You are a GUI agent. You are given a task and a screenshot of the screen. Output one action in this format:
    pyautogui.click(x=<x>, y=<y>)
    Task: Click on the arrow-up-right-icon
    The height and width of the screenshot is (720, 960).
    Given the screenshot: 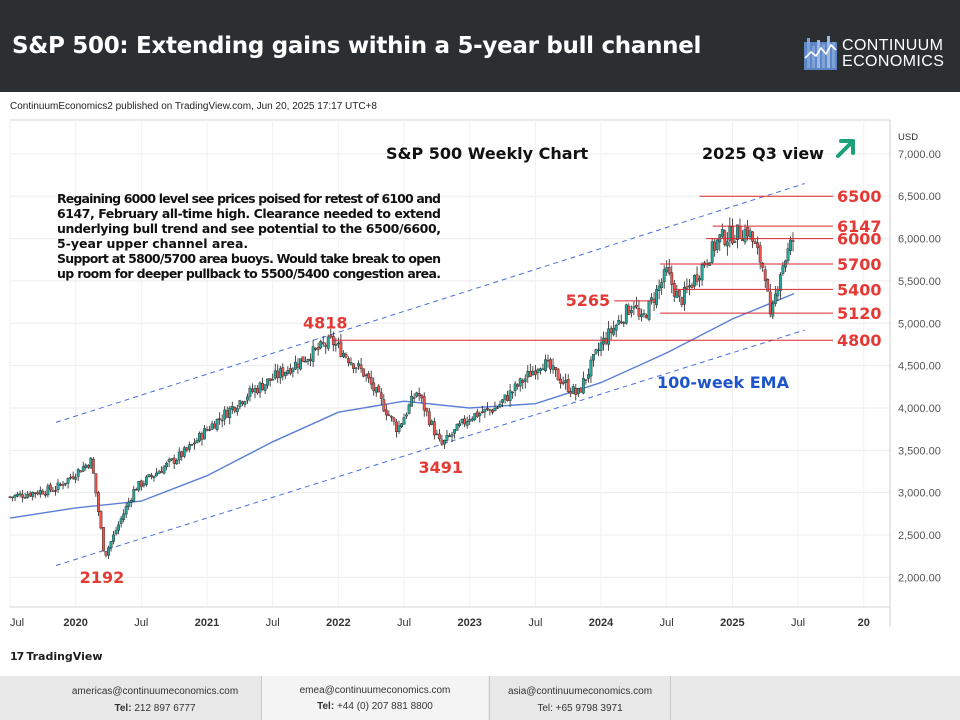 What is the action you would take?
    pyautogui.click(x=845, y=148)
    